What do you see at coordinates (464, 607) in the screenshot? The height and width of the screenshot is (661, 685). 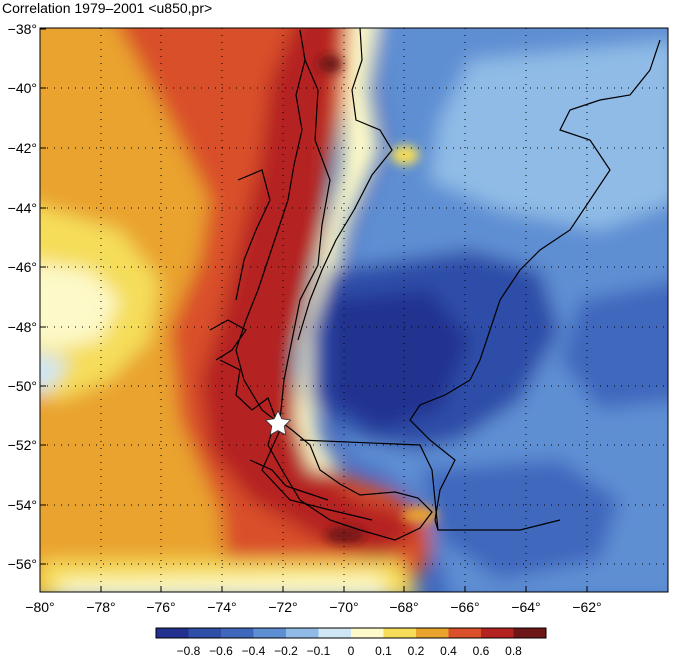 I see `x-tick-label: −66°` at bounding box center [464, 607].